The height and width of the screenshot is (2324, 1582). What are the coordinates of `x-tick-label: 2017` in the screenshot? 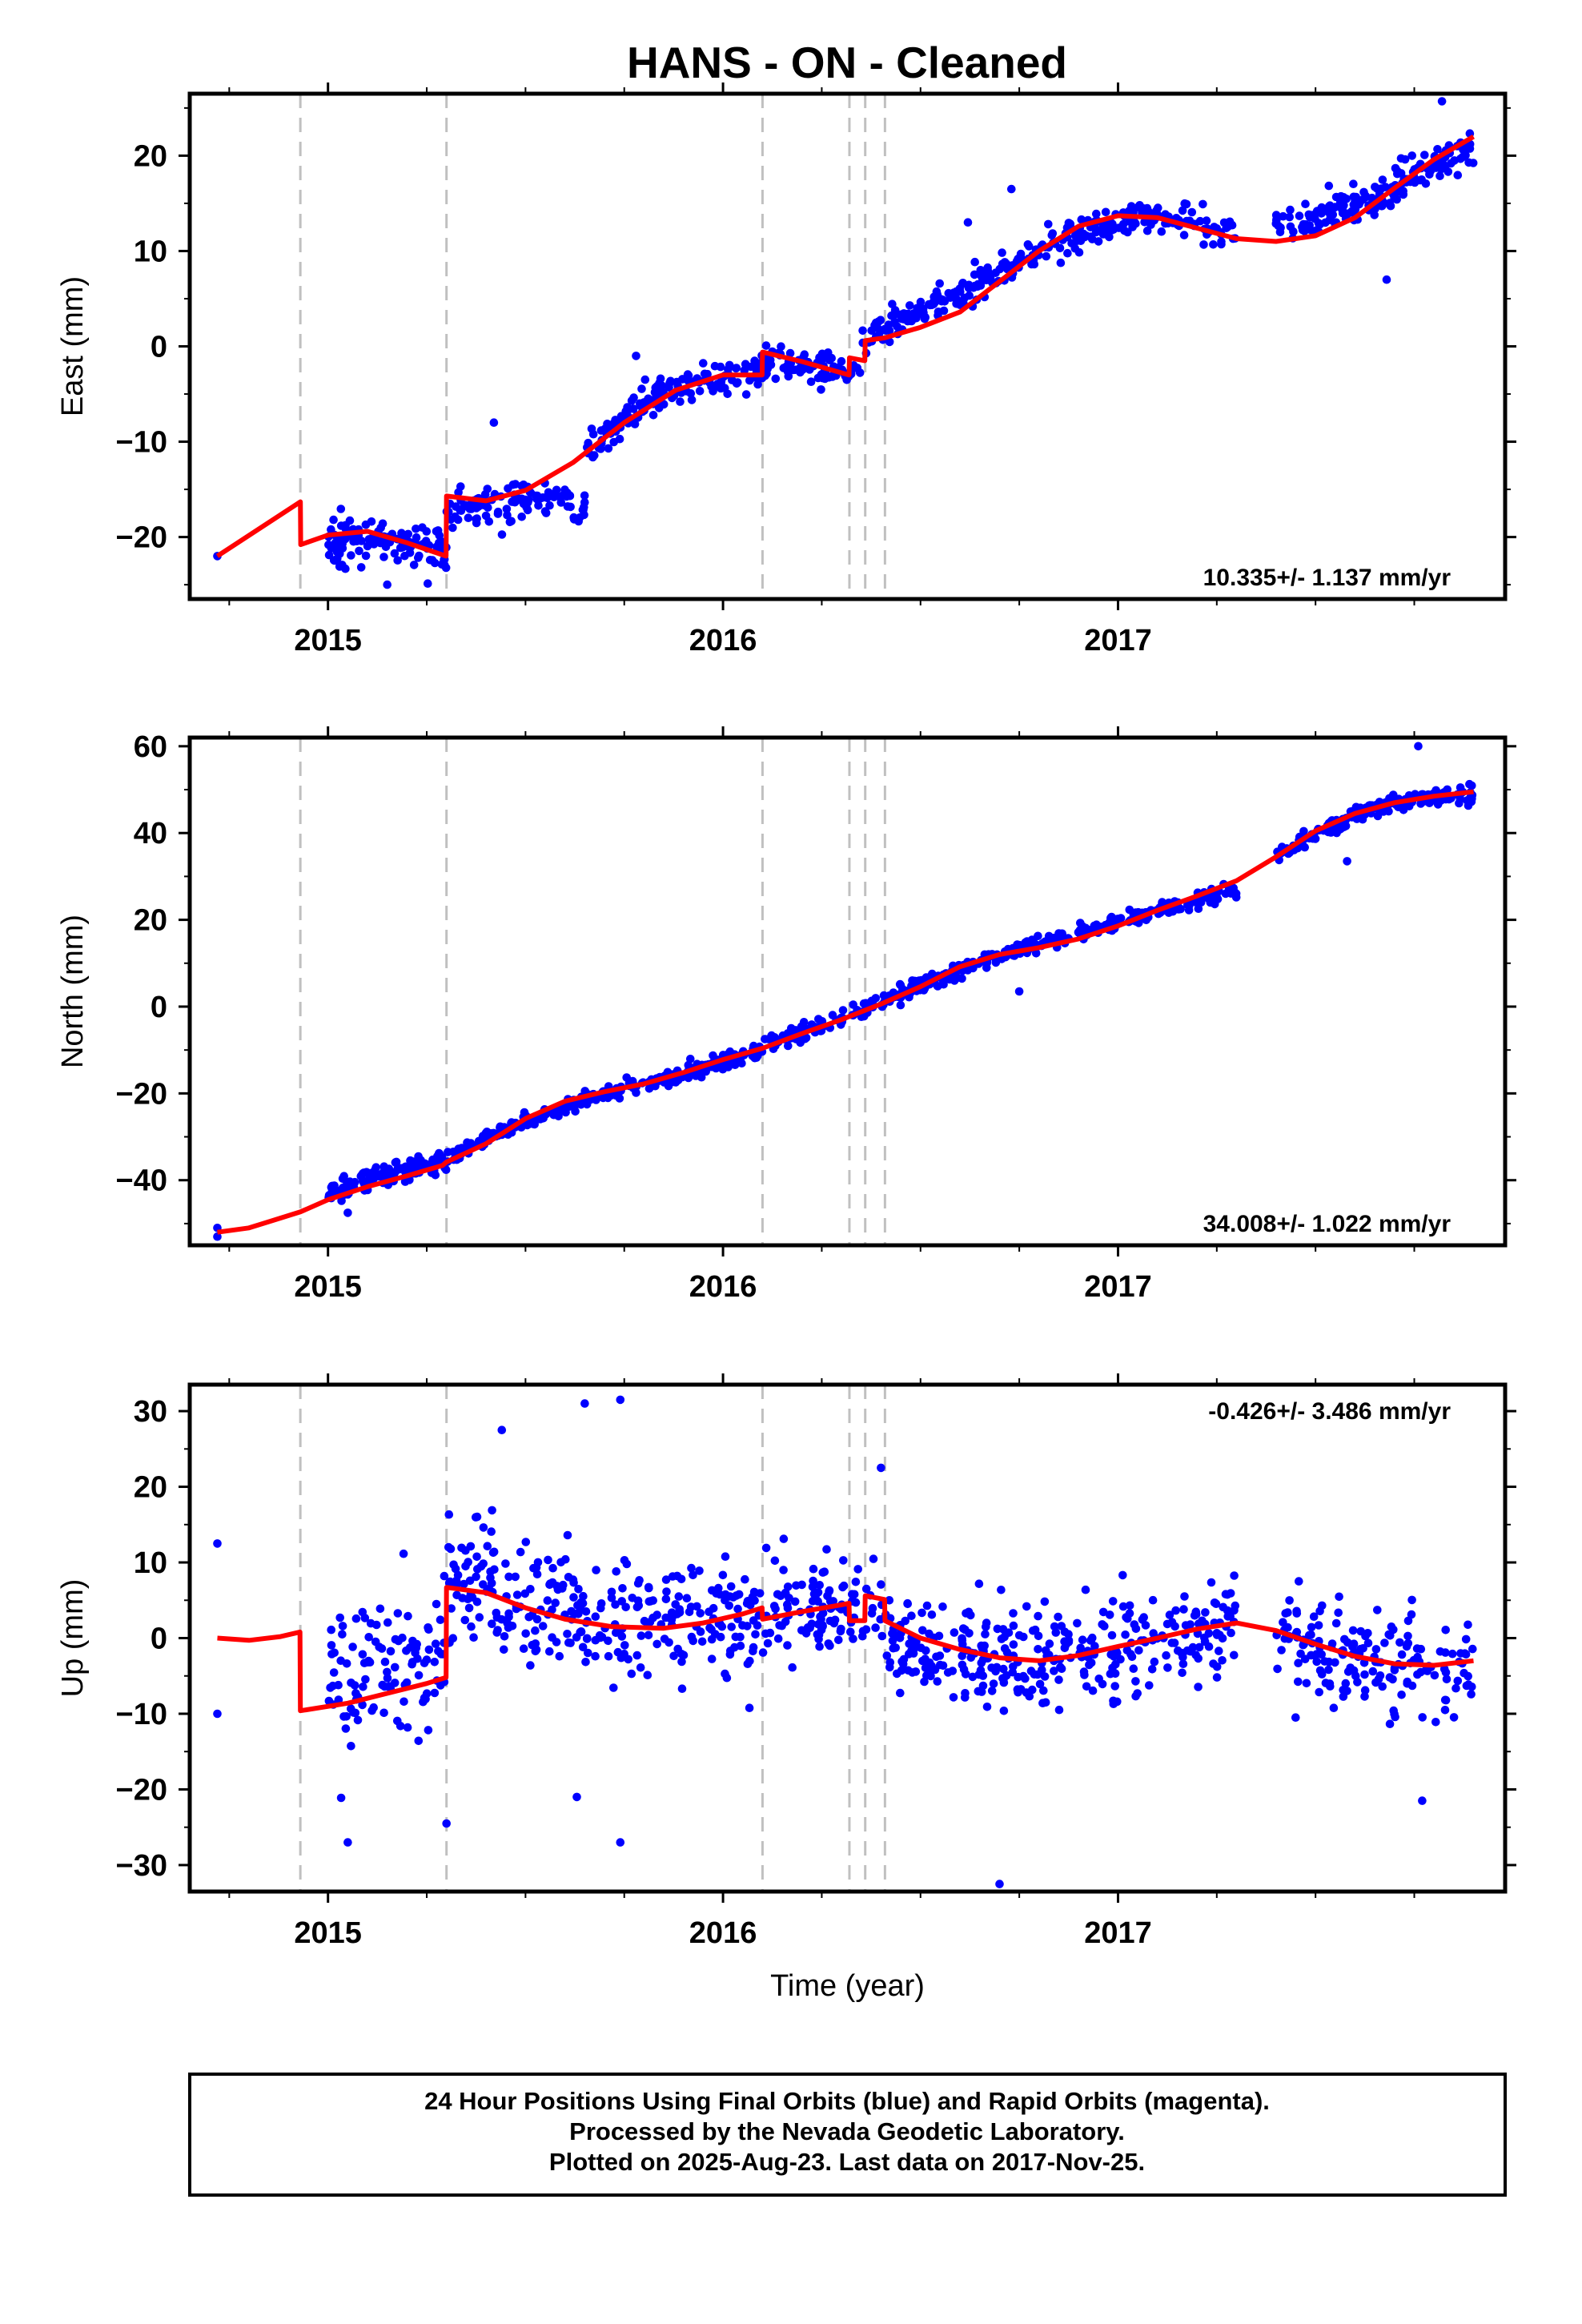 It's located at (1118, 640).